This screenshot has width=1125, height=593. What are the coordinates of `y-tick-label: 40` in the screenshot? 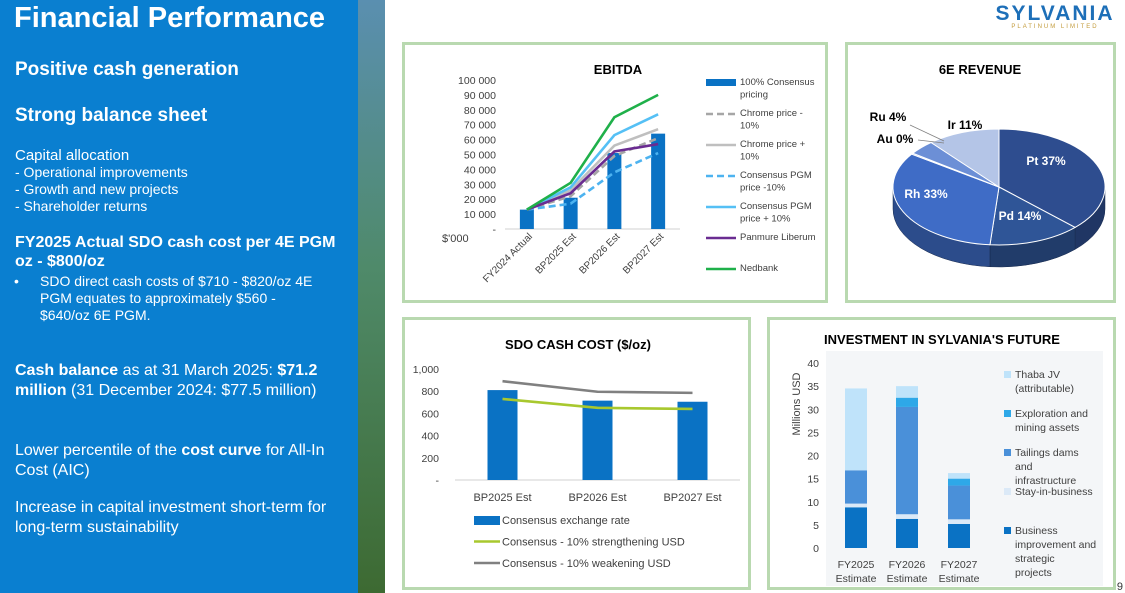 It's located at (813, 364).